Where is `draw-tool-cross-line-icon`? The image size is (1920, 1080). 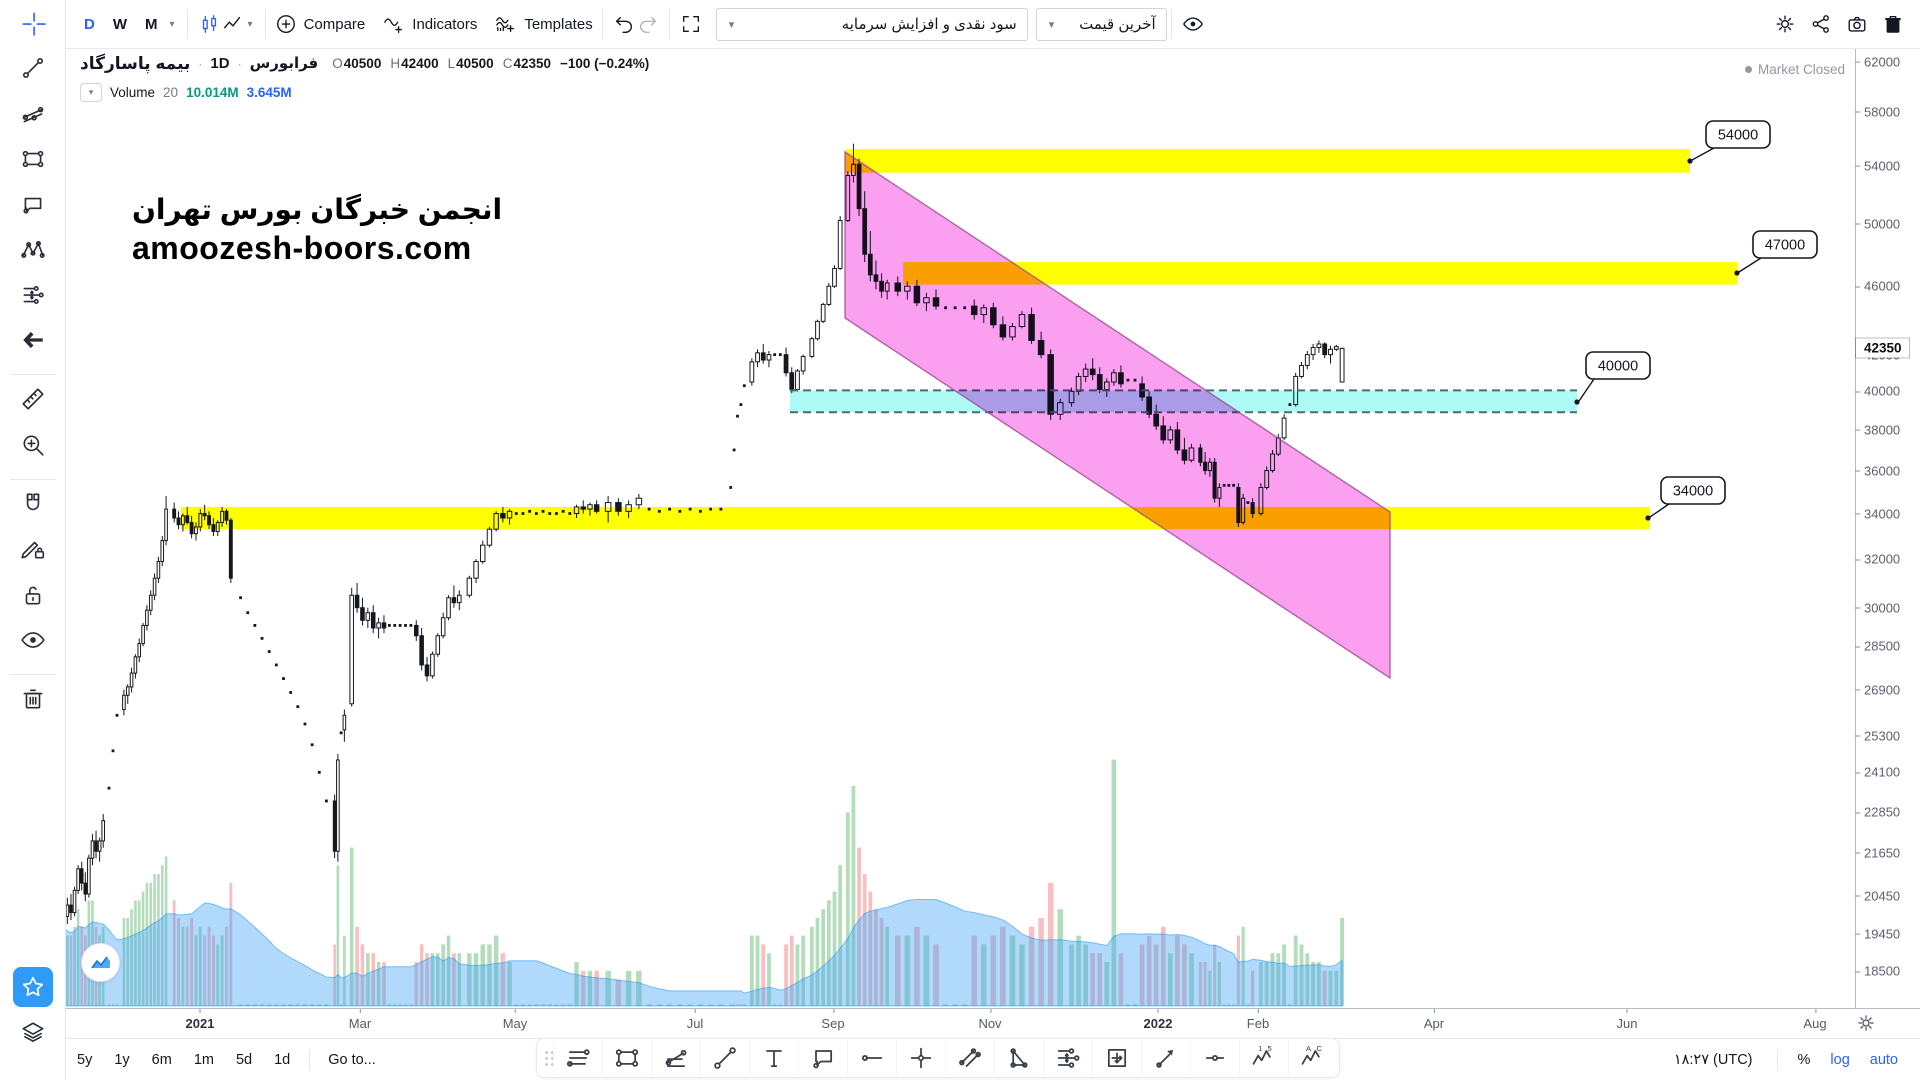 draw-tool-cross-line-icon is located at coordinates (920, 1058).